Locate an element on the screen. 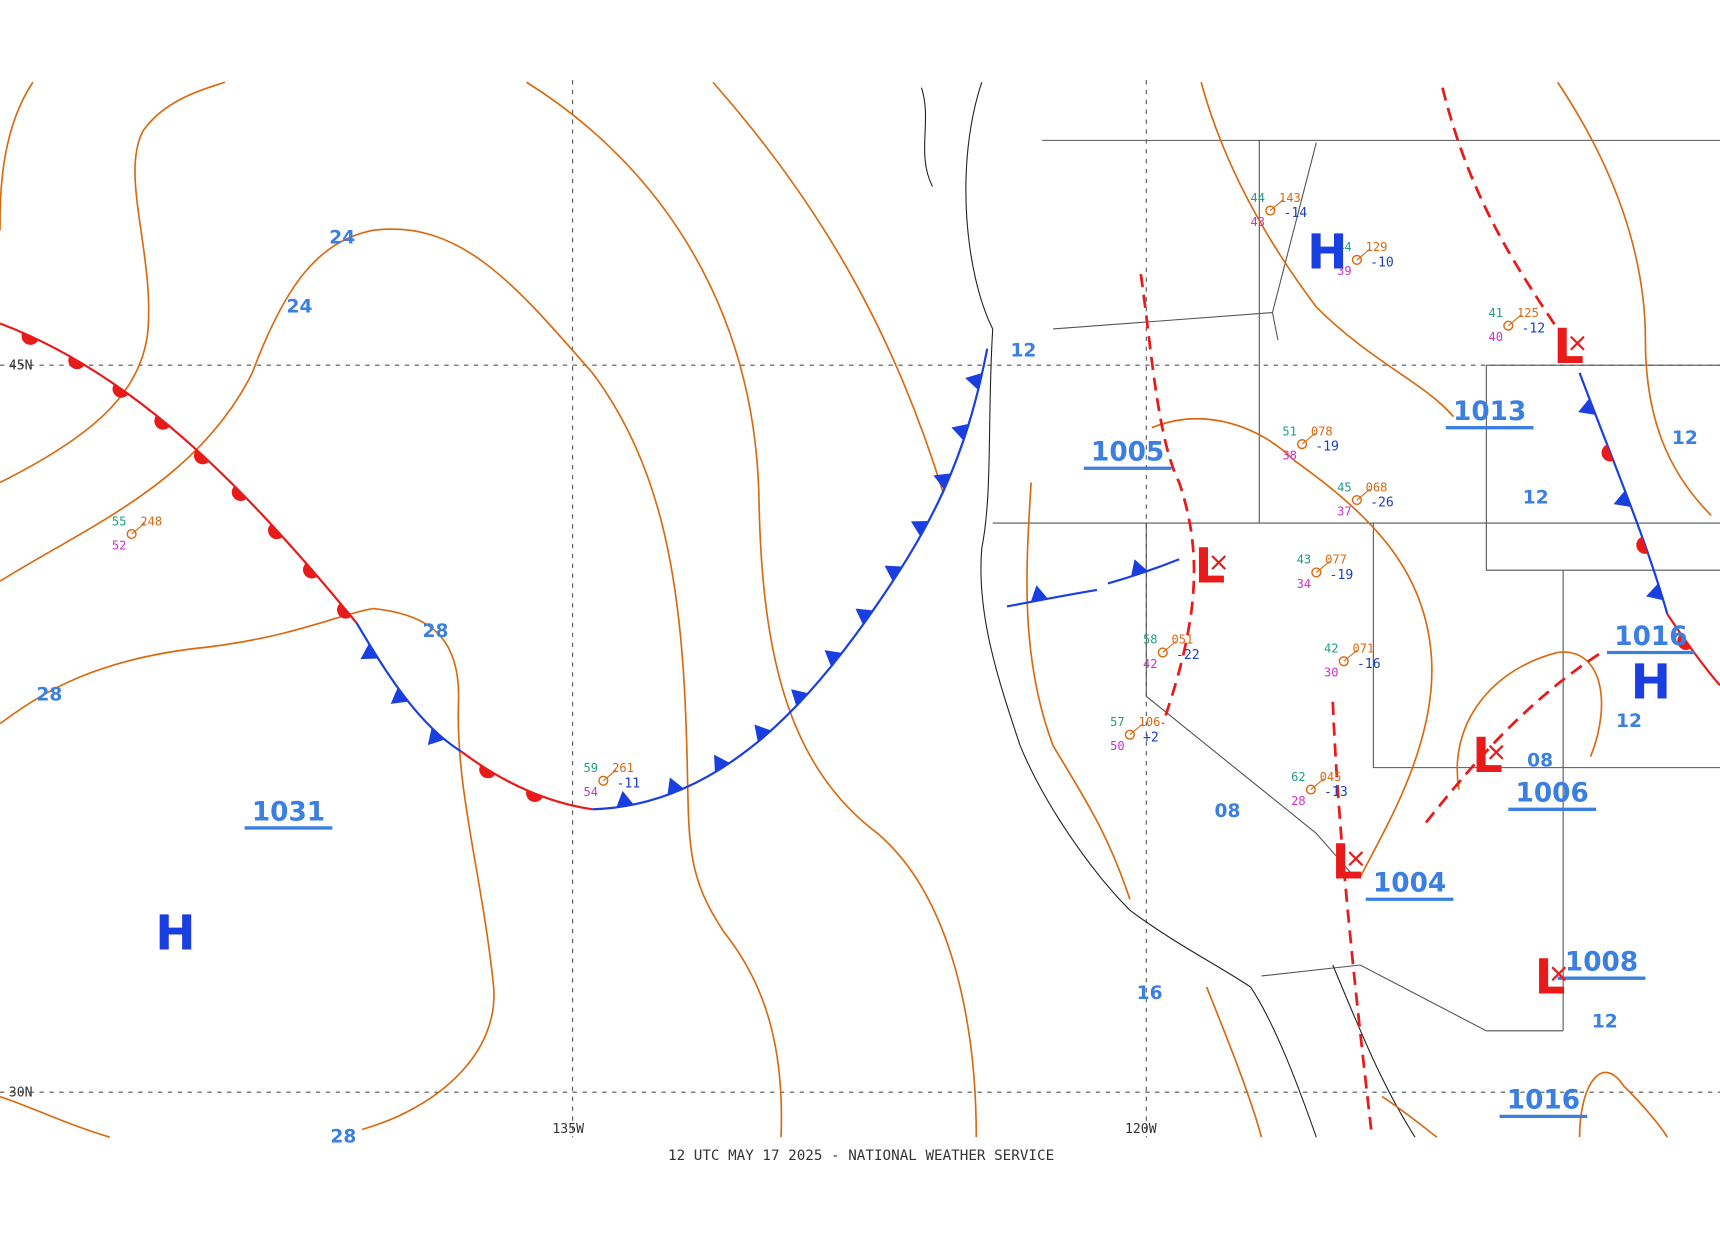 This screenshot has width=1720, height=1260. isobar-label: 16 is located at coordinates (1150, 993).